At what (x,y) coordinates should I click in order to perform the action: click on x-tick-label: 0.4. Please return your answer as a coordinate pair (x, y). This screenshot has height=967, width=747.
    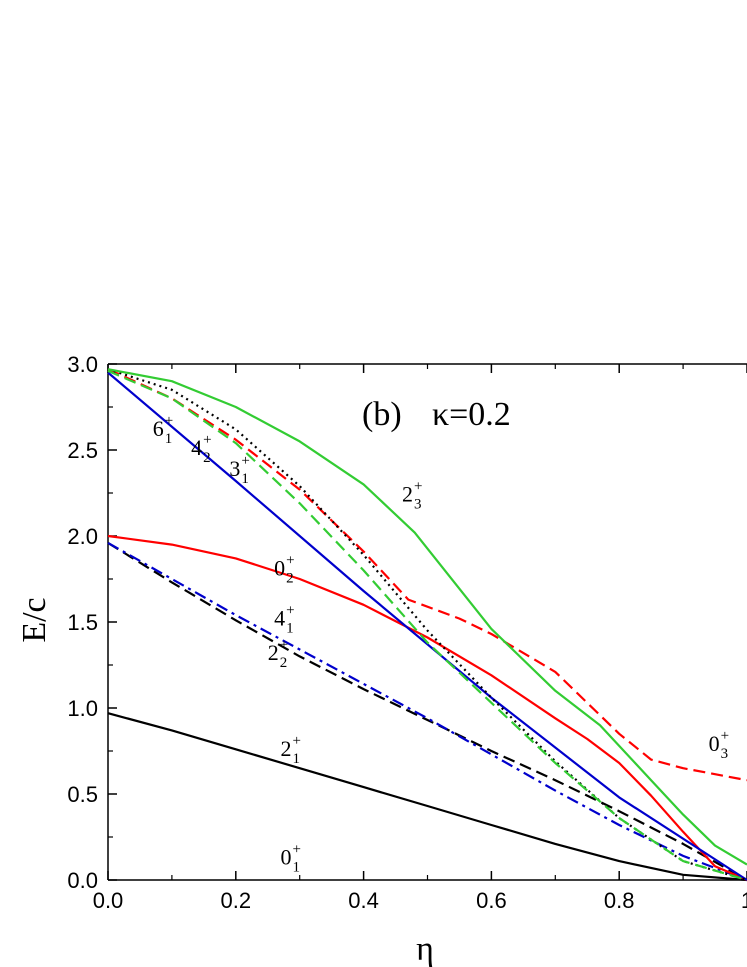
    Looking at the image, I should click on (363, 900).